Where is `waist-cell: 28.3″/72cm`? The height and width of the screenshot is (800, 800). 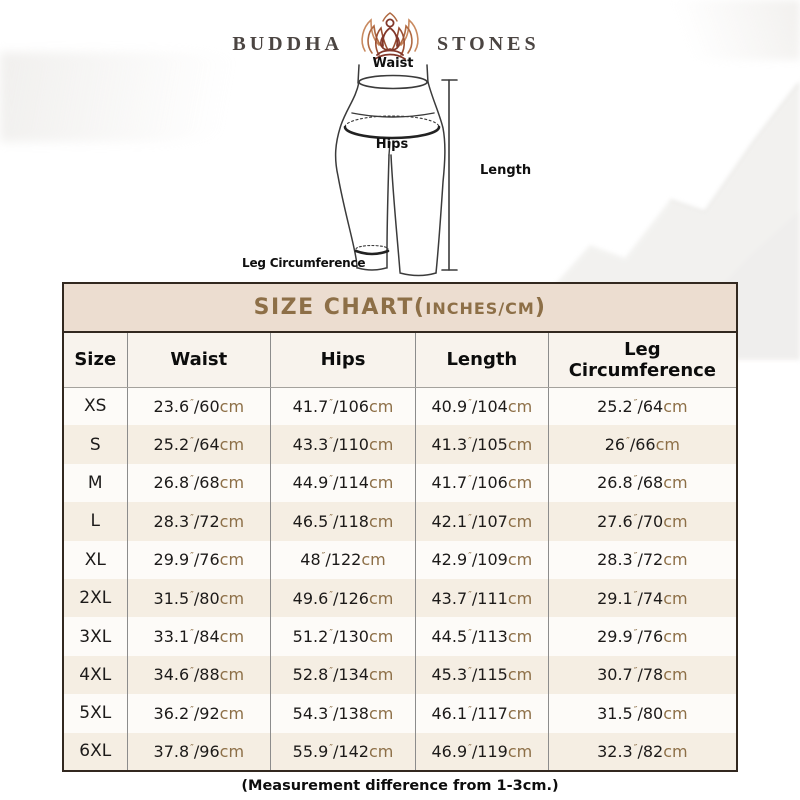 waist-cell: 28.3″/72cm is located at coordinates (198, 521).